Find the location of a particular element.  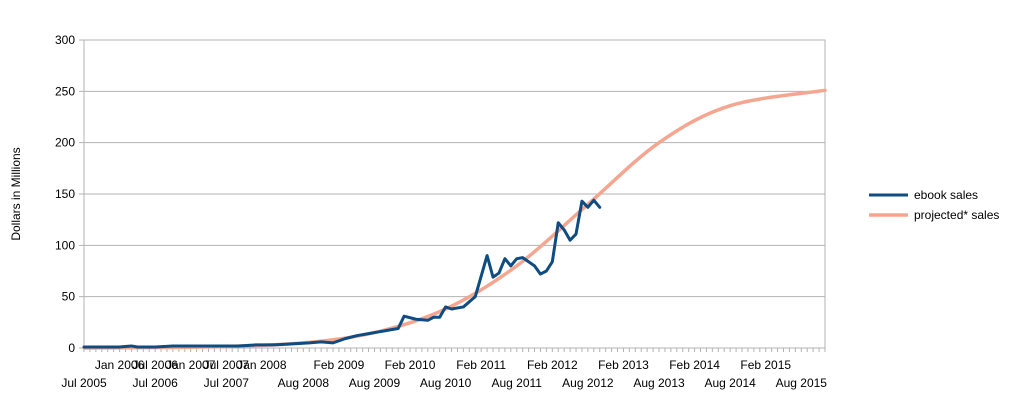

x-tick-label: Aug 2009 is located at coordinates (375, 383).